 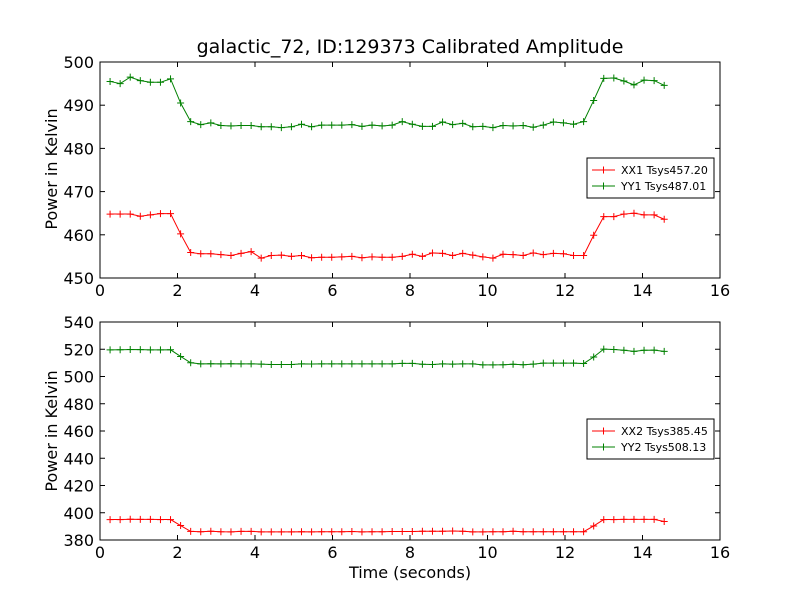 What do you see at coordinates (78, 235) in the screenshot?
I see `top-chart-ytick-label: 460` at bounding box center [78, 235].